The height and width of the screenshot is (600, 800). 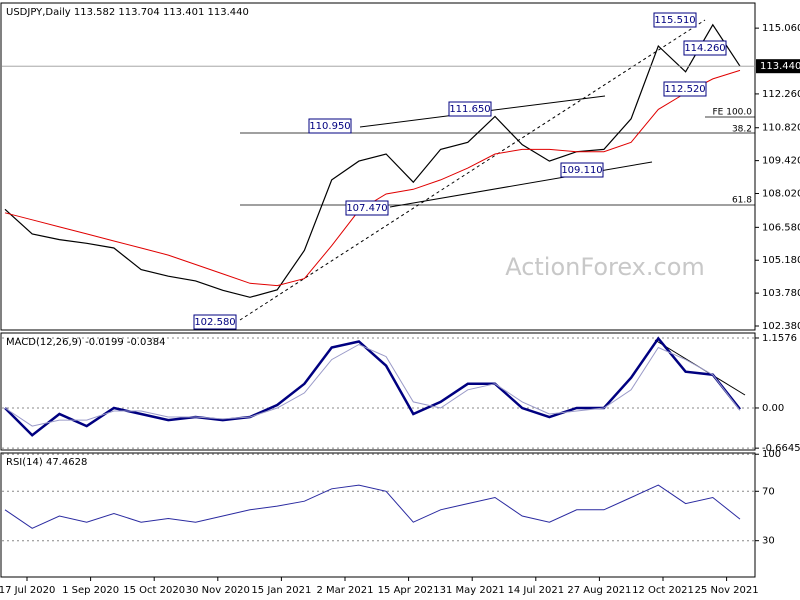 I want to click on x-tick-label: 30 Nov 2020, so click(x=218, y=590).